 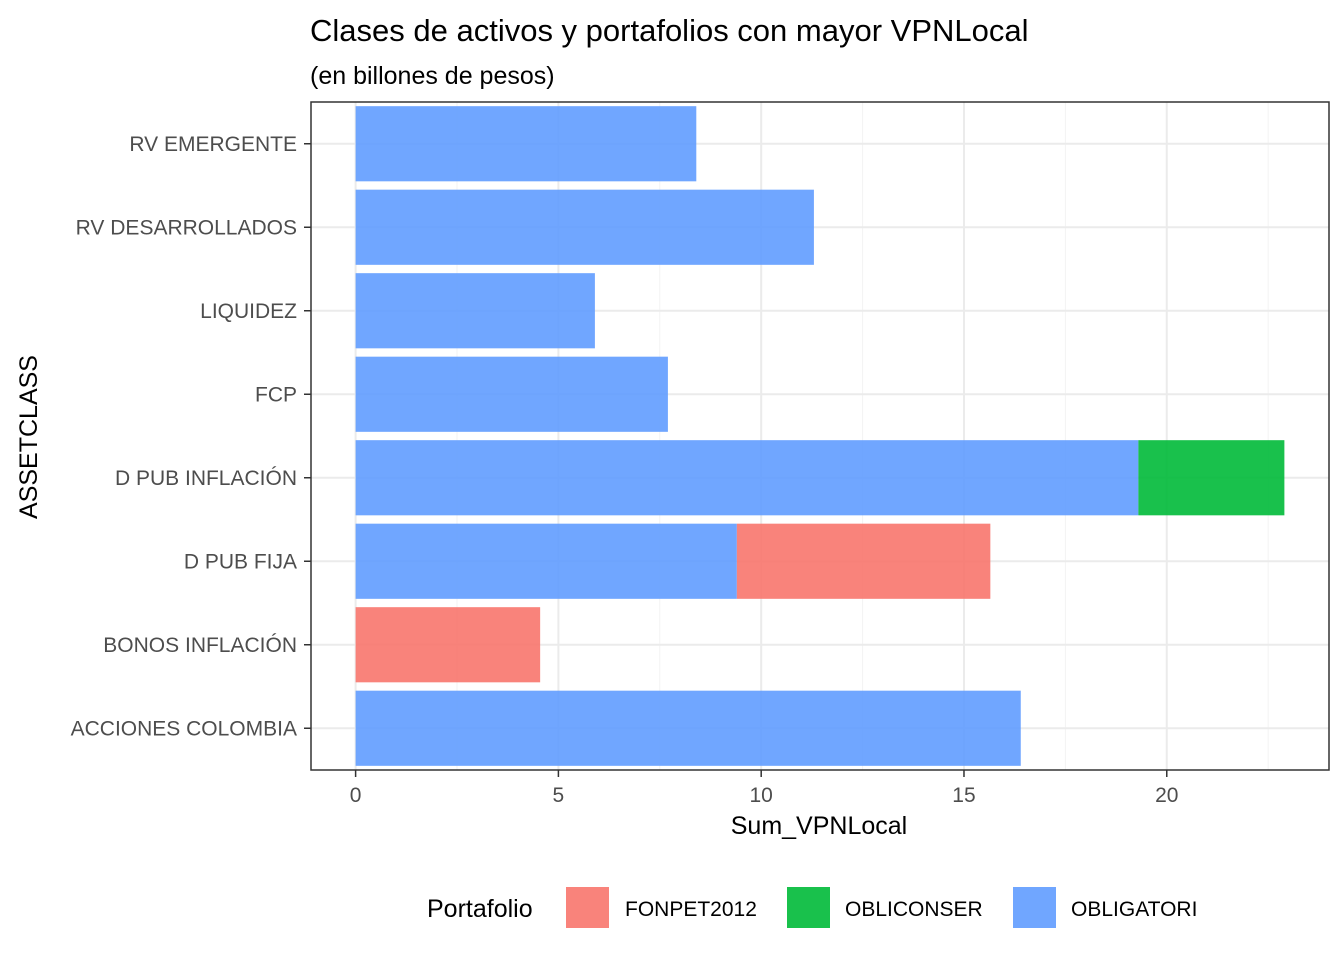 I want to click on legend-key-obligatori, so click(x=1034, y=907).